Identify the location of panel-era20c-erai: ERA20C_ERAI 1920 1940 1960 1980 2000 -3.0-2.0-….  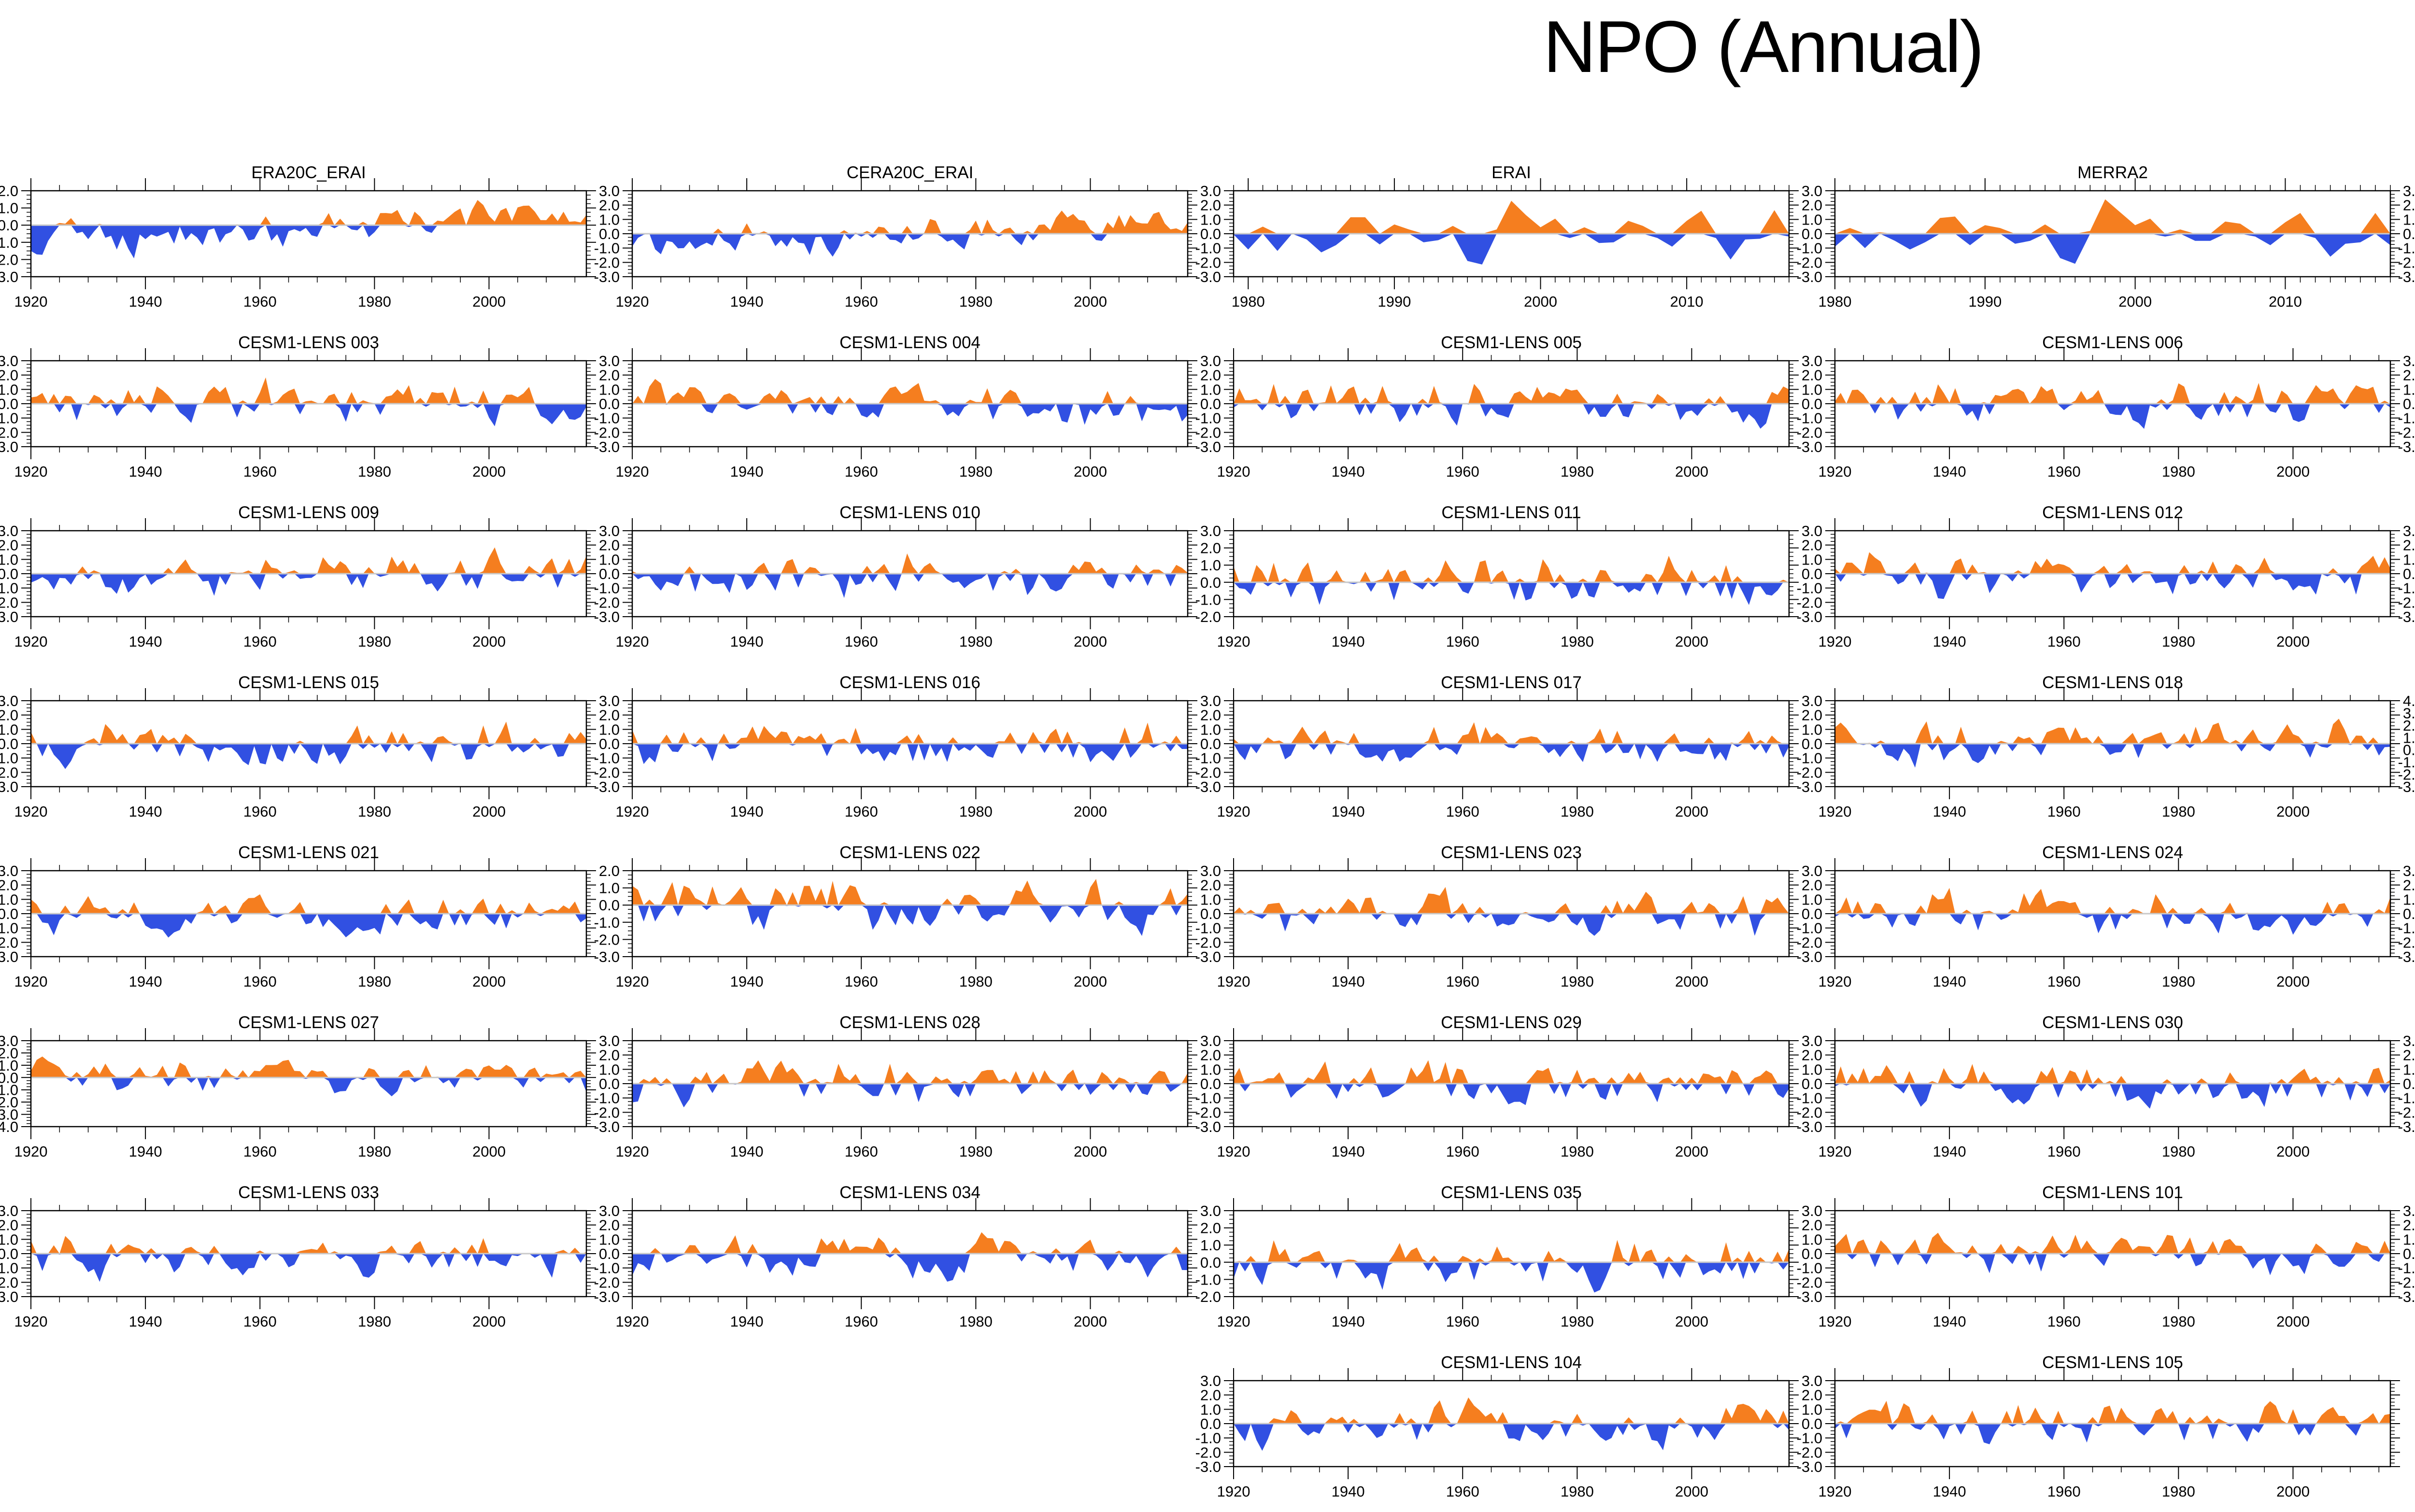
(298, 236).